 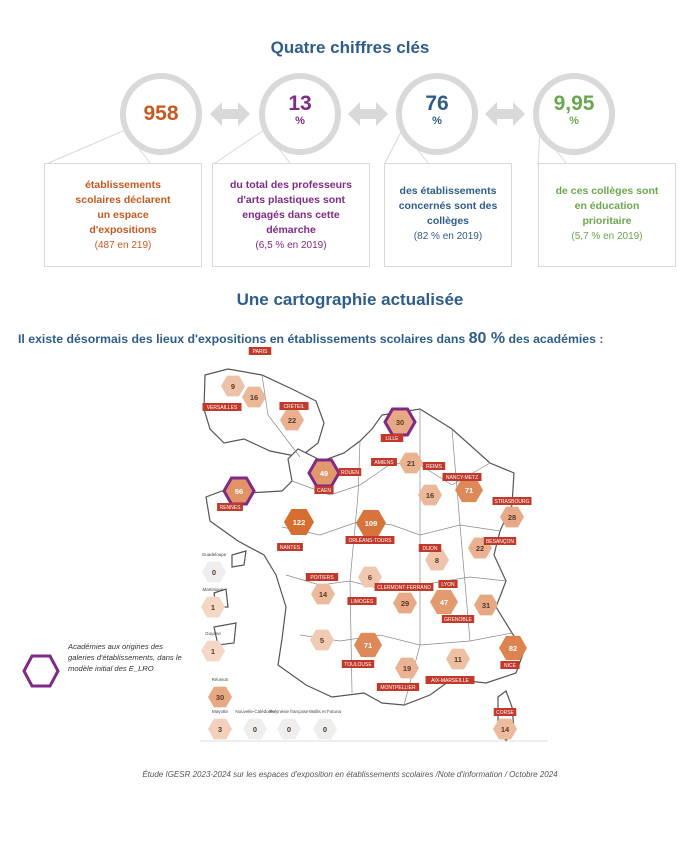 What do you see at coordinates (448, 585) in the screenshot?
I see `region-label: LYON` at bounding box center [448, 585].